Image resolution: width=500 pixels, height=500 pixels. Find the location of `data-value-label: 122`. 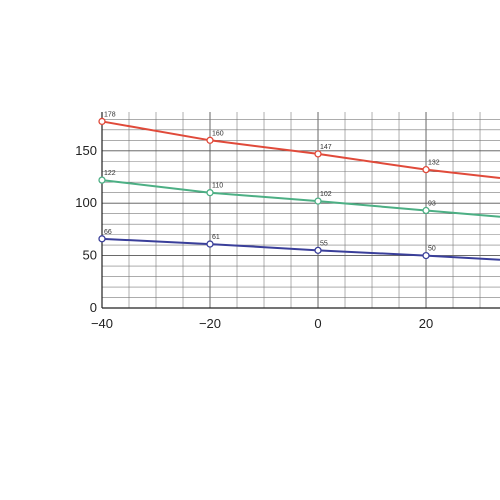

data-value-label: 122 is located at coordinates (110, 173).